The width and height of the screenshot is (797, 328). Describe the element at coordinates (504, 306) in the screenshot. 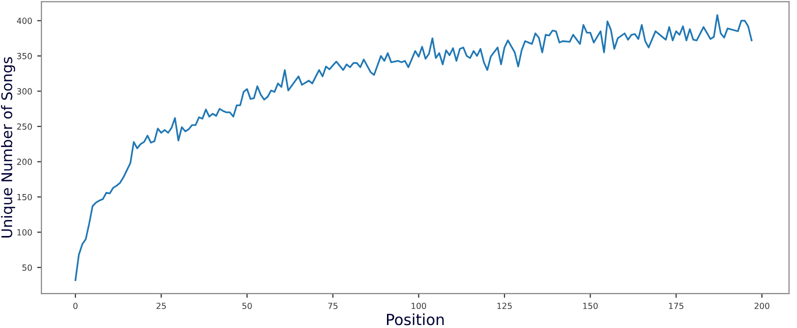

I see `x-tick-label: 125` at that location.